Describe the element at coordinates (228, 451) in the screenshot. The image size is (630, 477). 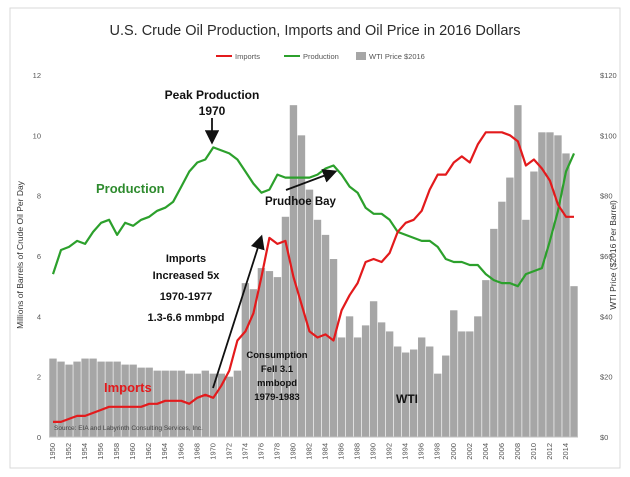
I see `x-tick-label: 1972` at that location.